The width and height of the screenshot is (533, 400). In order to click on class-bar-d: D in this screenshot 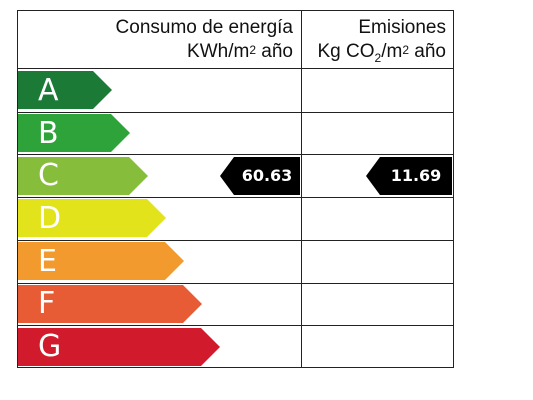, I will do `click(92, 218)`.